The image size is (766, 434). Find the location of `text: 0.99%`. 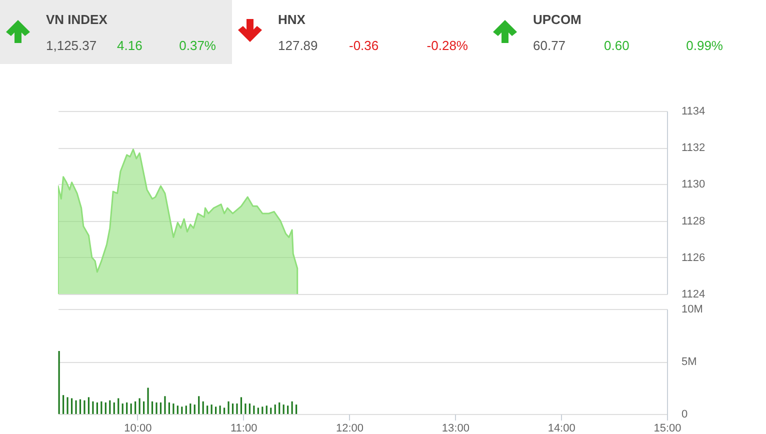

text: 0.99% is located at coordinates (704, 45).